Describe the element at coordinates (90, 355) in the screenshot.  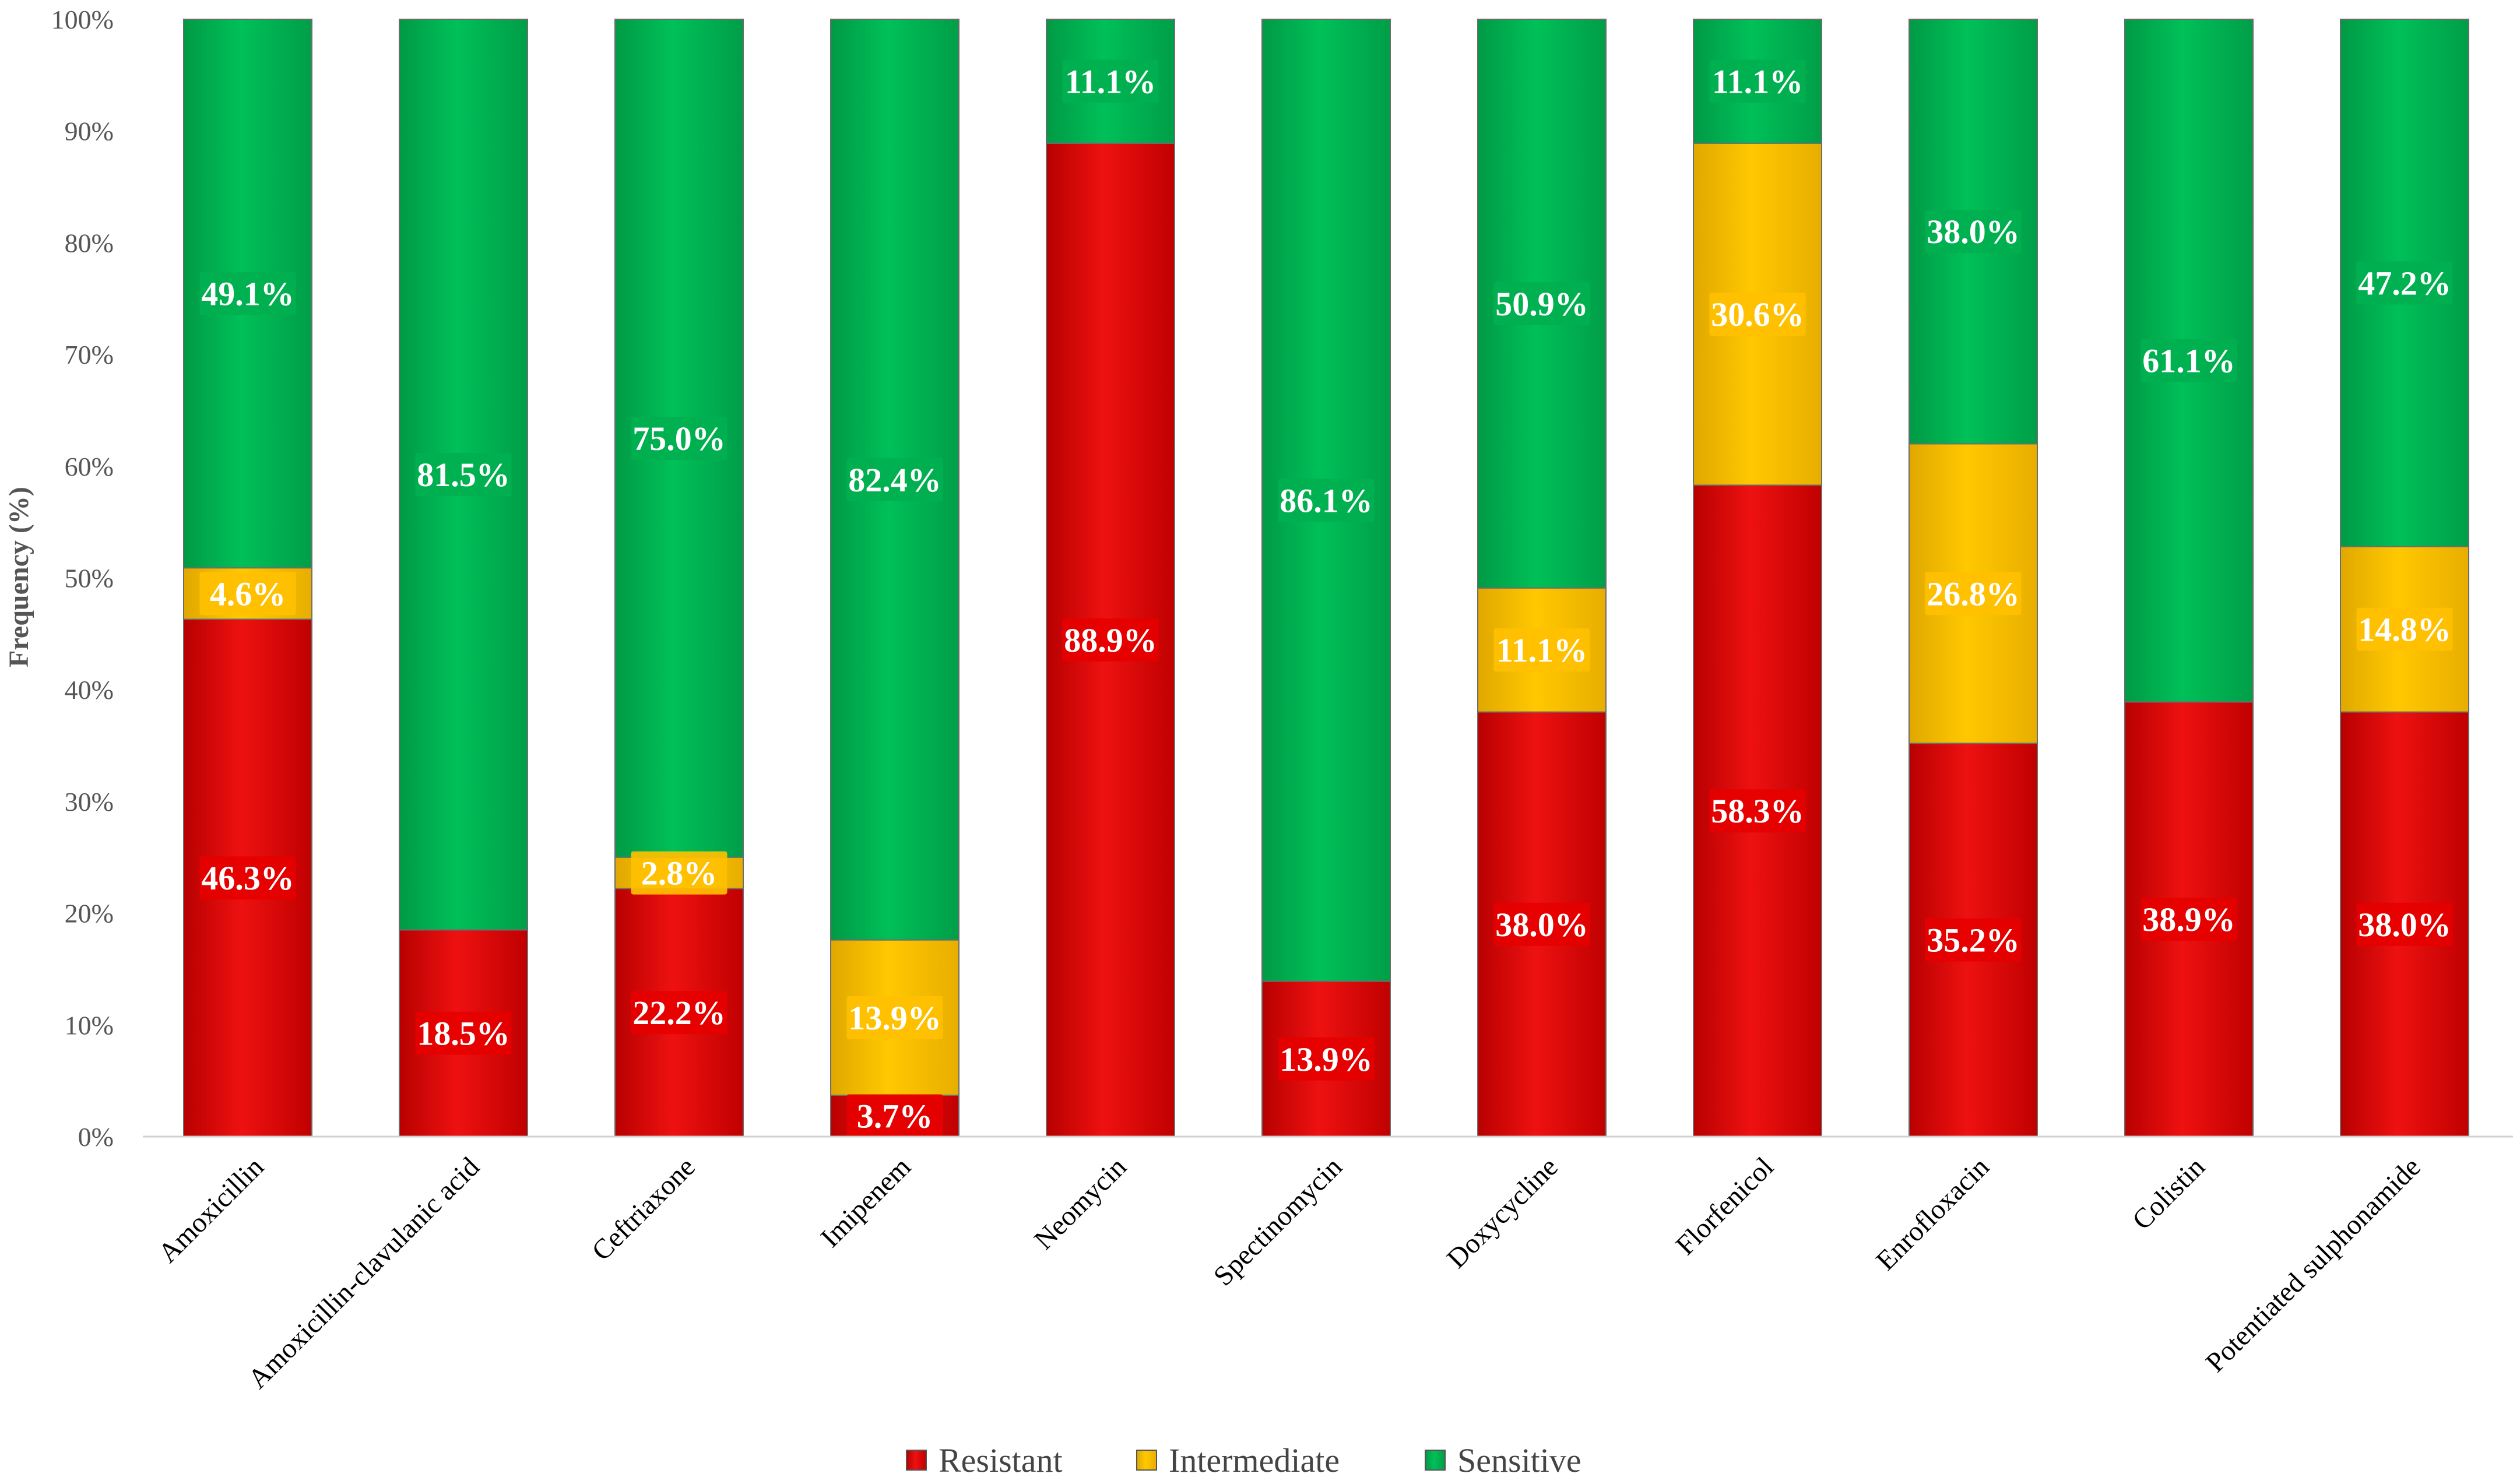
I see `y-tick-label: 70%` at that location.